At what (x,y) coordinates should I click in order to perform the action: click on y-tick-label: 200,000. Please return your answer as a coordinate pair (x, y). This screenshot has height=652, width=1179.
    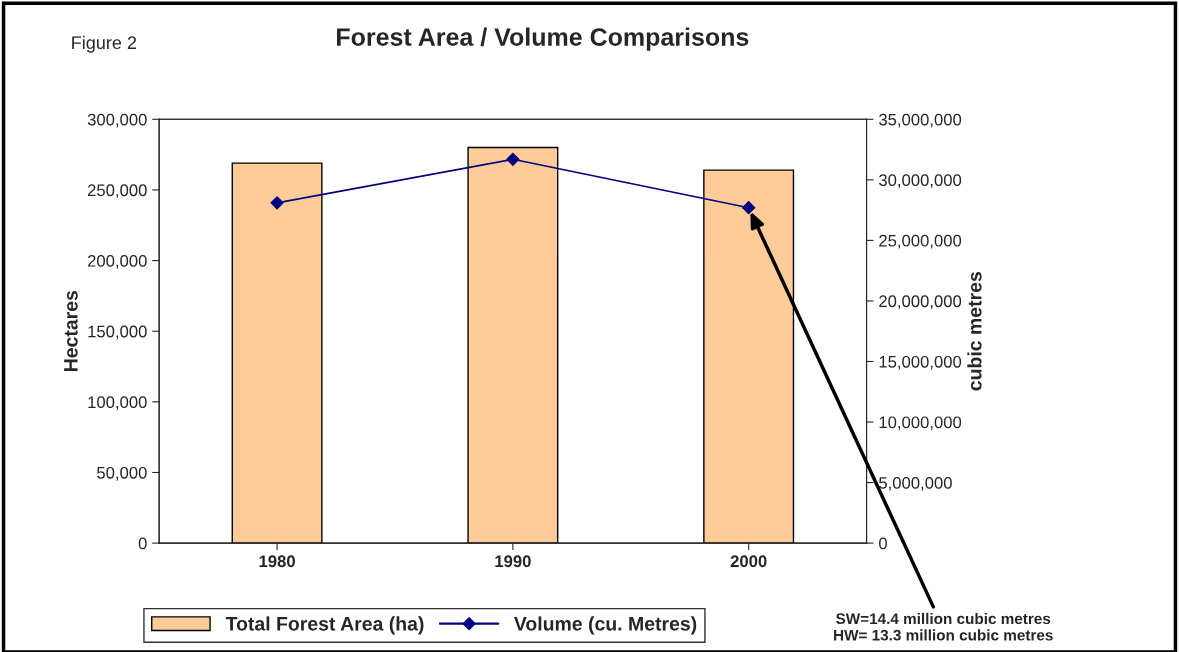
    Looking at the image, I should click on (117, 261).